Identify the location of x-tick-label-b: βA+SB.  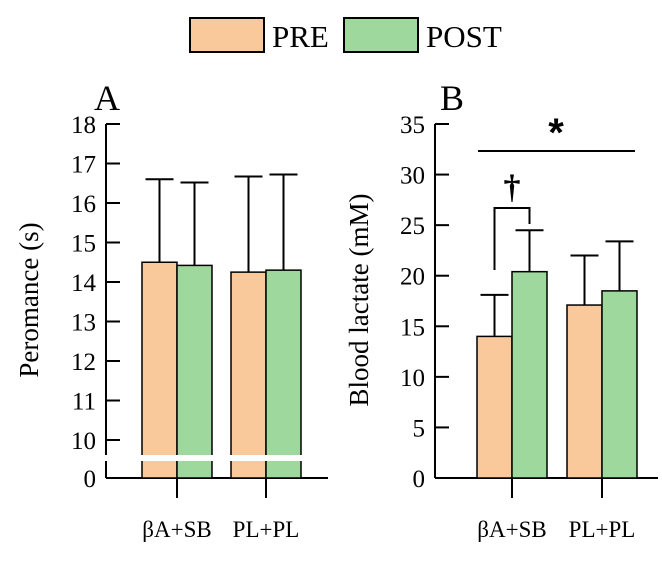
(511, 529).